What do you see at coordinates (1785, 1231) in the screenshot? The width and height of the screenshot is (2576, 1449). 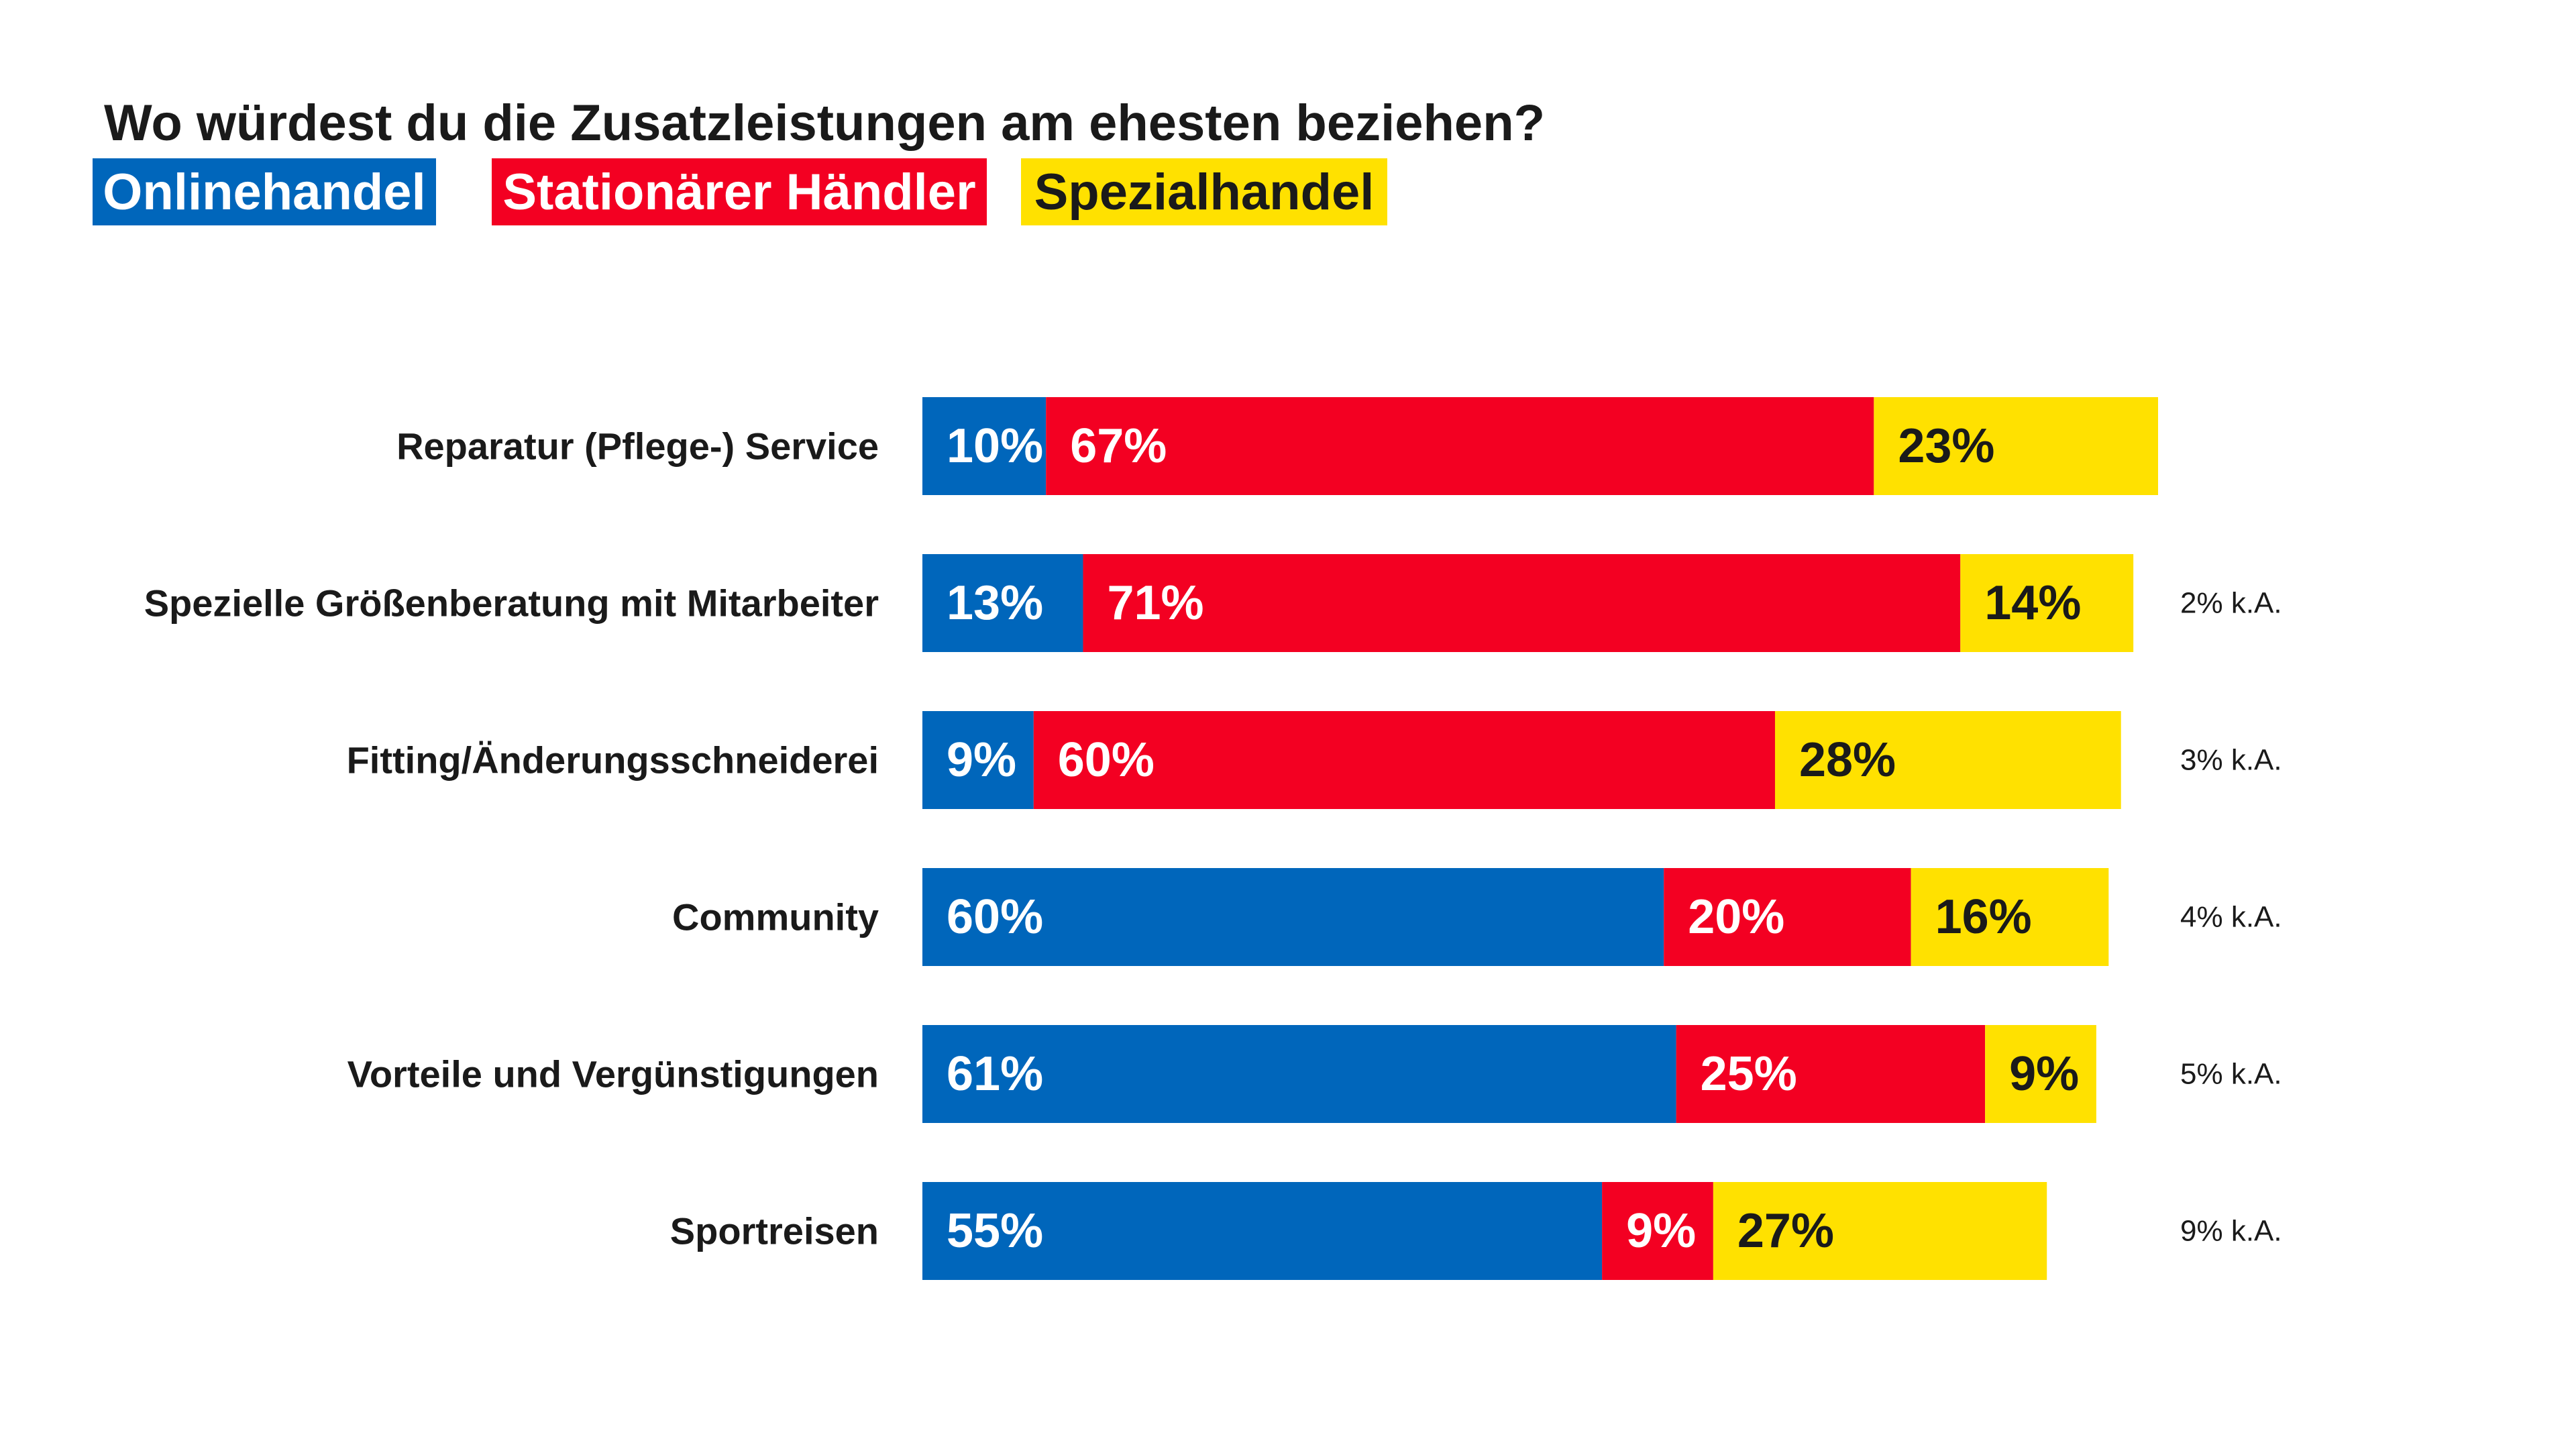 I see `data-label-5-2: 27%` at bounding box center [1785, 1231].